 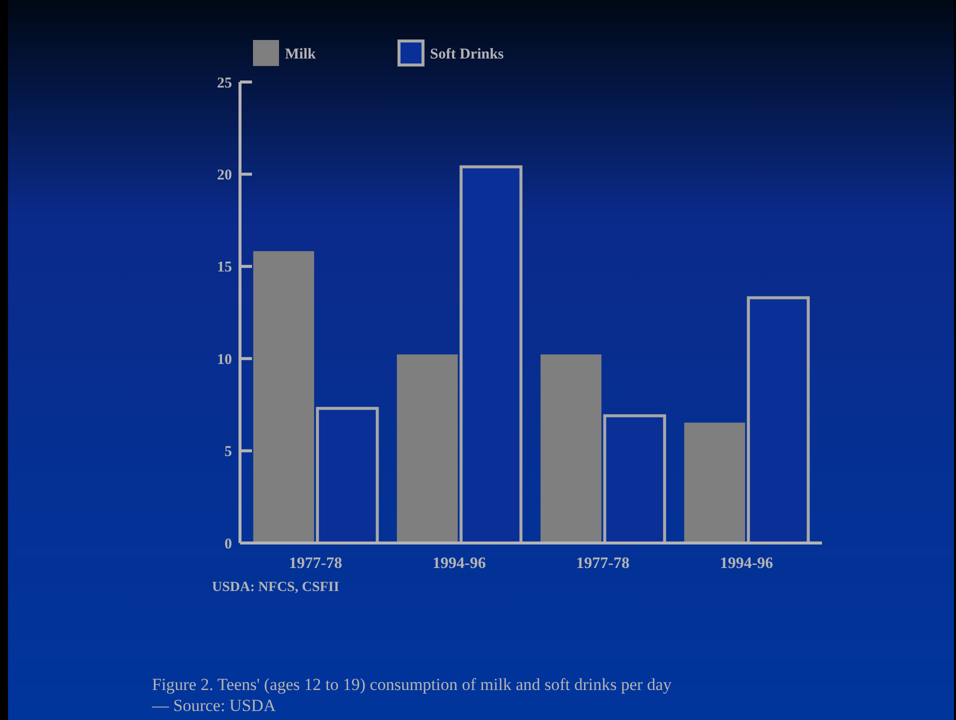 I want to click on y-tick-label: 10, so click(x=224, y=360).